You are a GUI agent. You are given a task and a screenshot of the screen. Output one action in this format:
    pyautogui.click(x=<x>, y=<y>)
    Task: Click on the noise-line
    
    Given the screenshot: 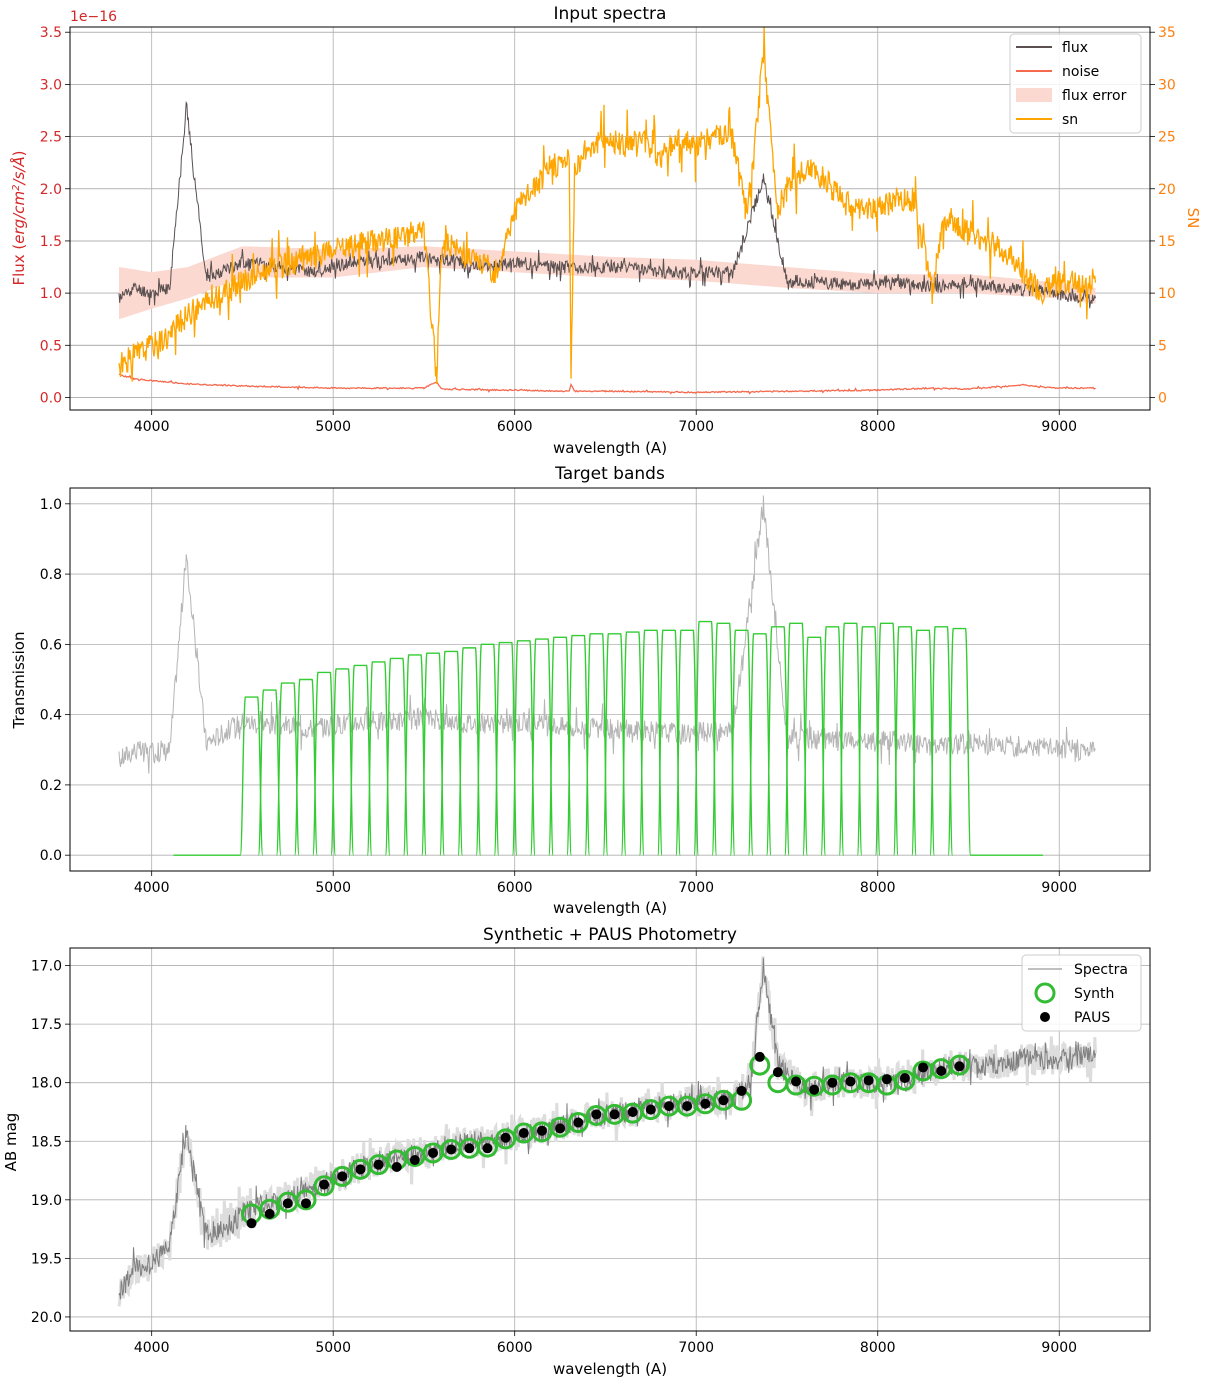 What is the action you would take?
    pyautogui.click(x=607, y=384)
    